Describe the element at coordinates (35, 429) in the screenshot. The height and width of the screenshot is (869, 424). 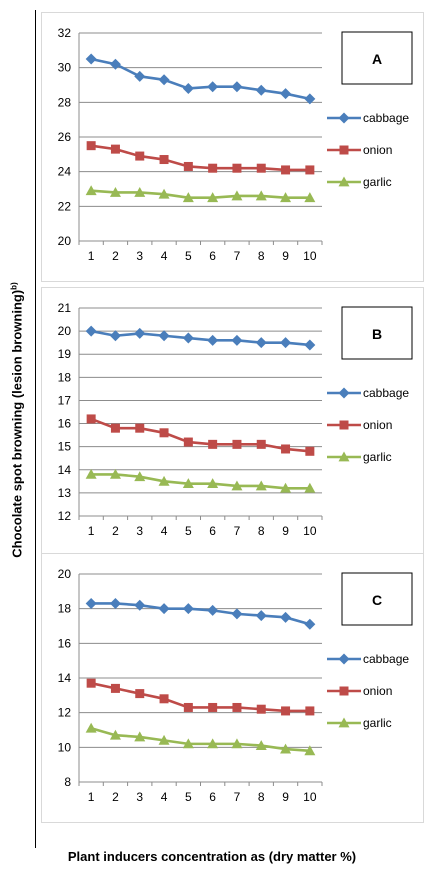
I see `figure-left-axis-line` at that location.